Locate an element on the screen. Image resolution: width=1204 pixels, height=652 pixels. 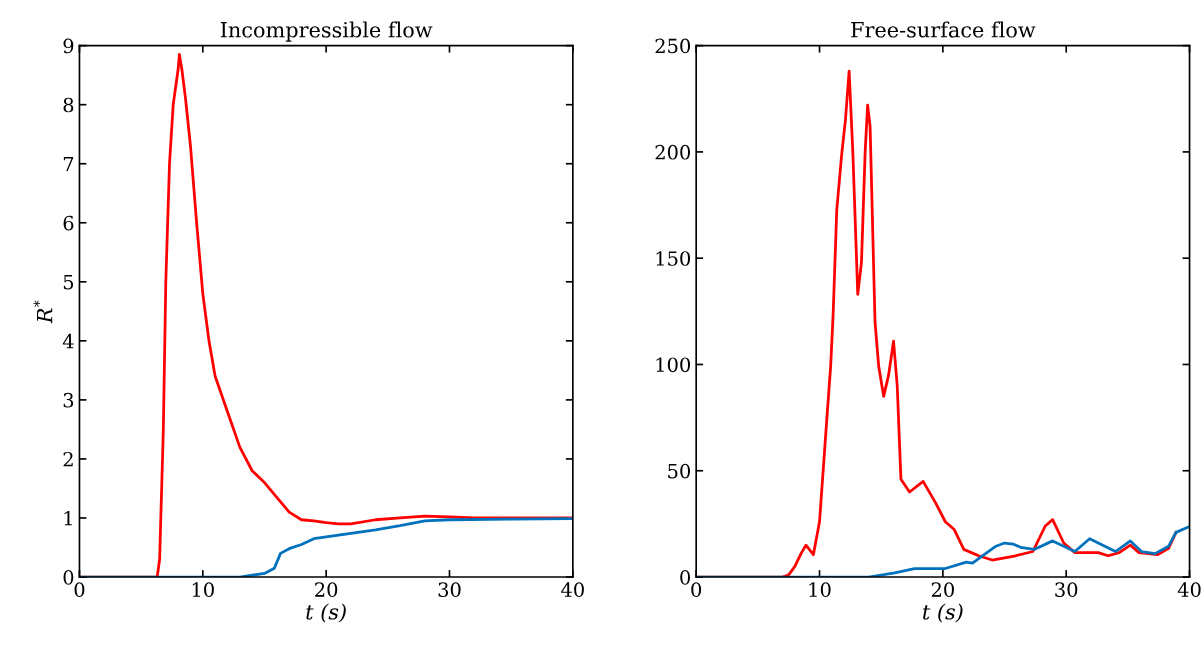
y-tick-label: 1 is located at coordinates (68, 518).